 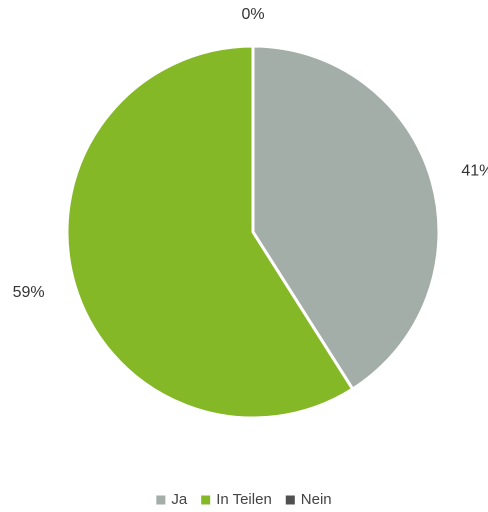 I want to click on data-label-nein: 0%, so click(x=252, y=14).